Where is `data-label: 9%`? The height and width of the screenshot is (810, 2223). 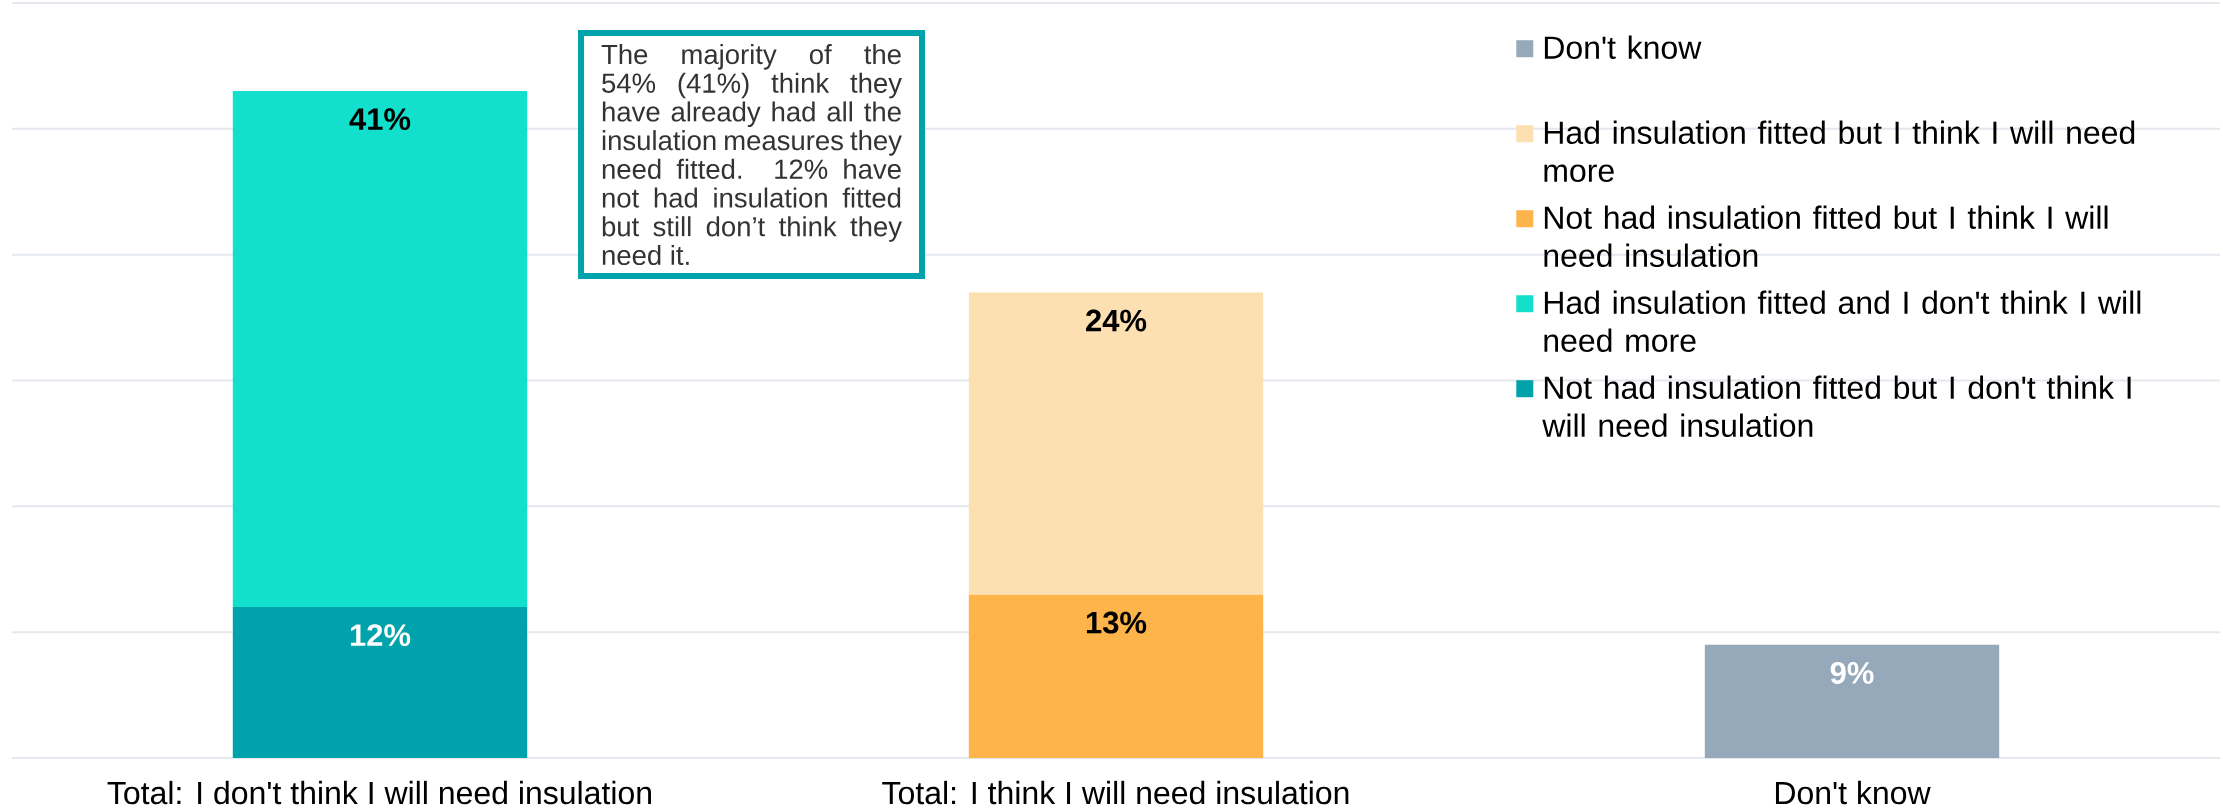 data-label: 9% is located at coordinates (1852, 672).